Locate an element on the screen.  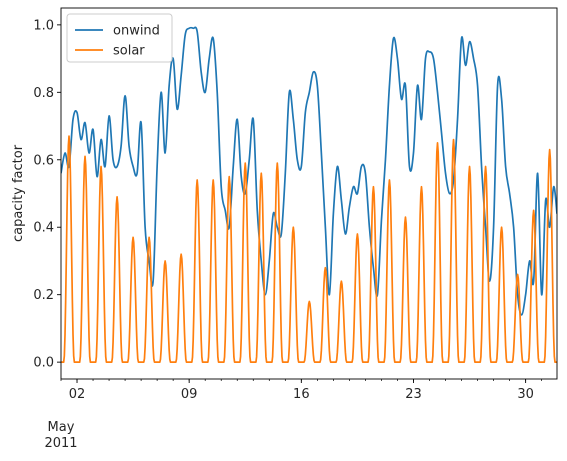
y-tick-label: 0.6 is located at coordinates (43, 160).